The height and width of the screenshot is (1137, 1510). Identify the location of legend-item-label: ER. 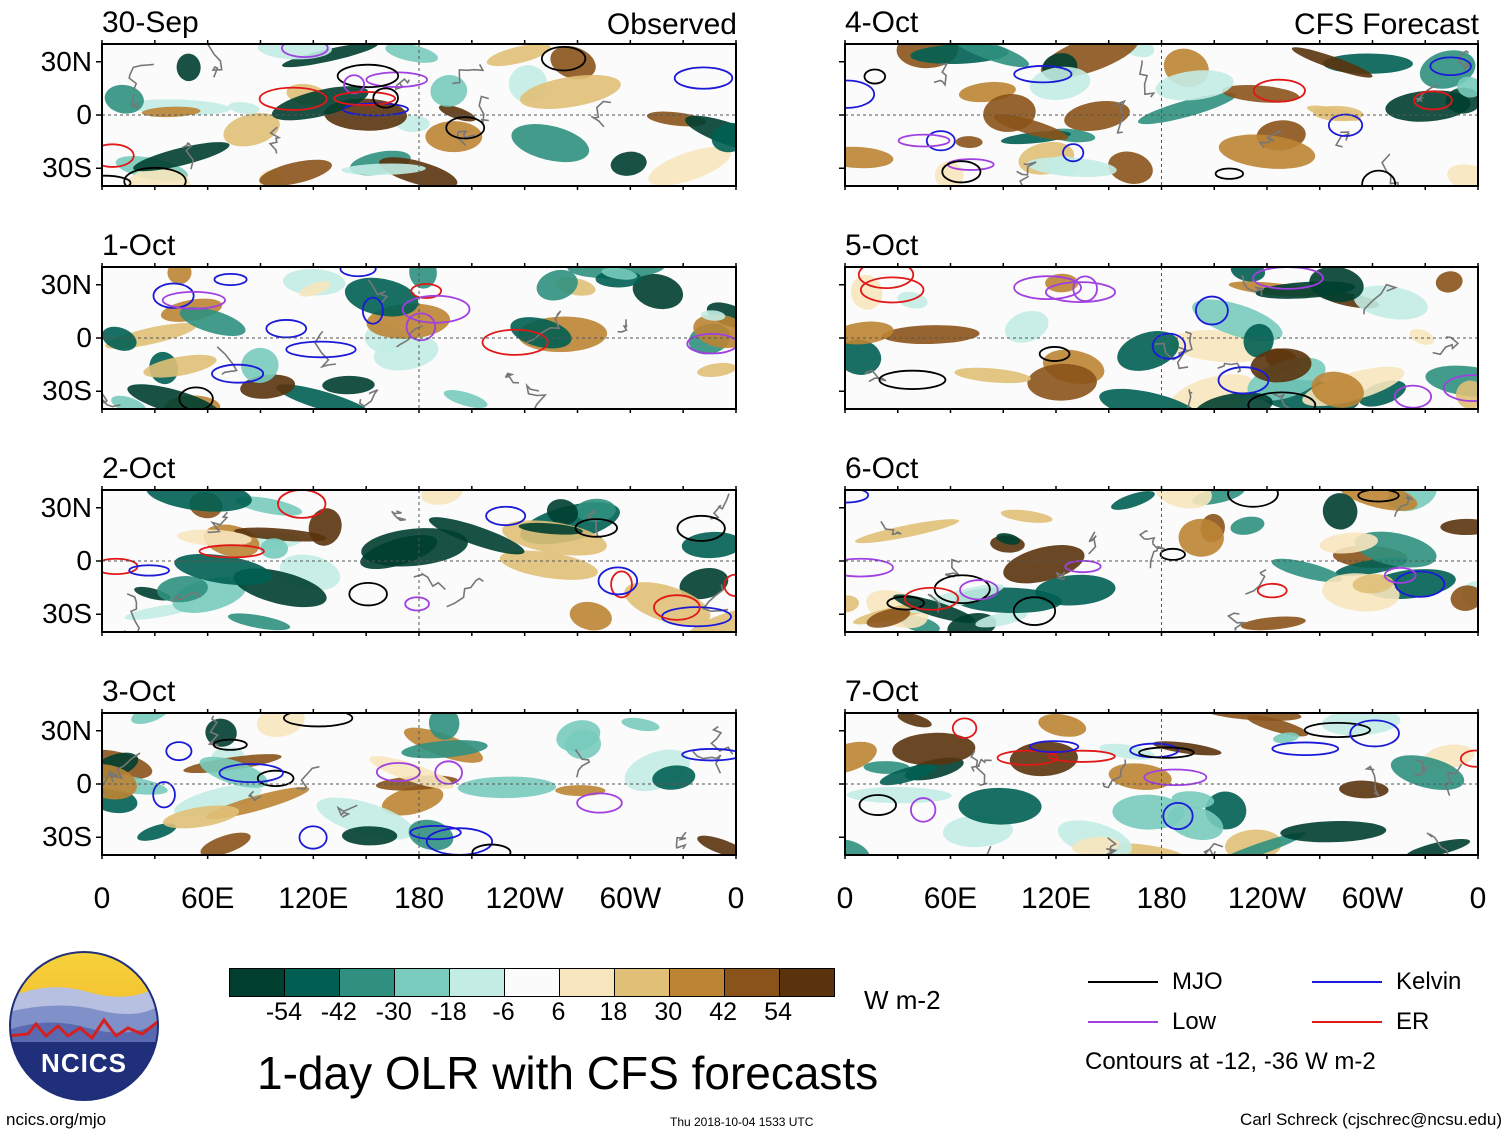
(1413, 1021).